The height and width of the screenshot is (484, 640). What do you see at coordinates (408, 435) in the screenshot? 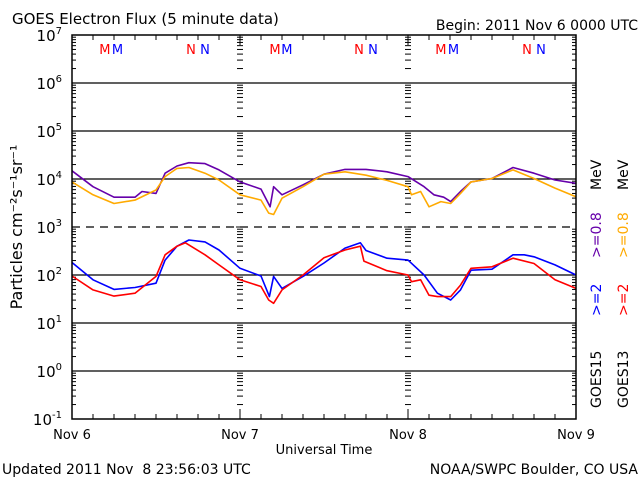
I see `x-tick-label: Nov 8` at bounding box center [408, 435].